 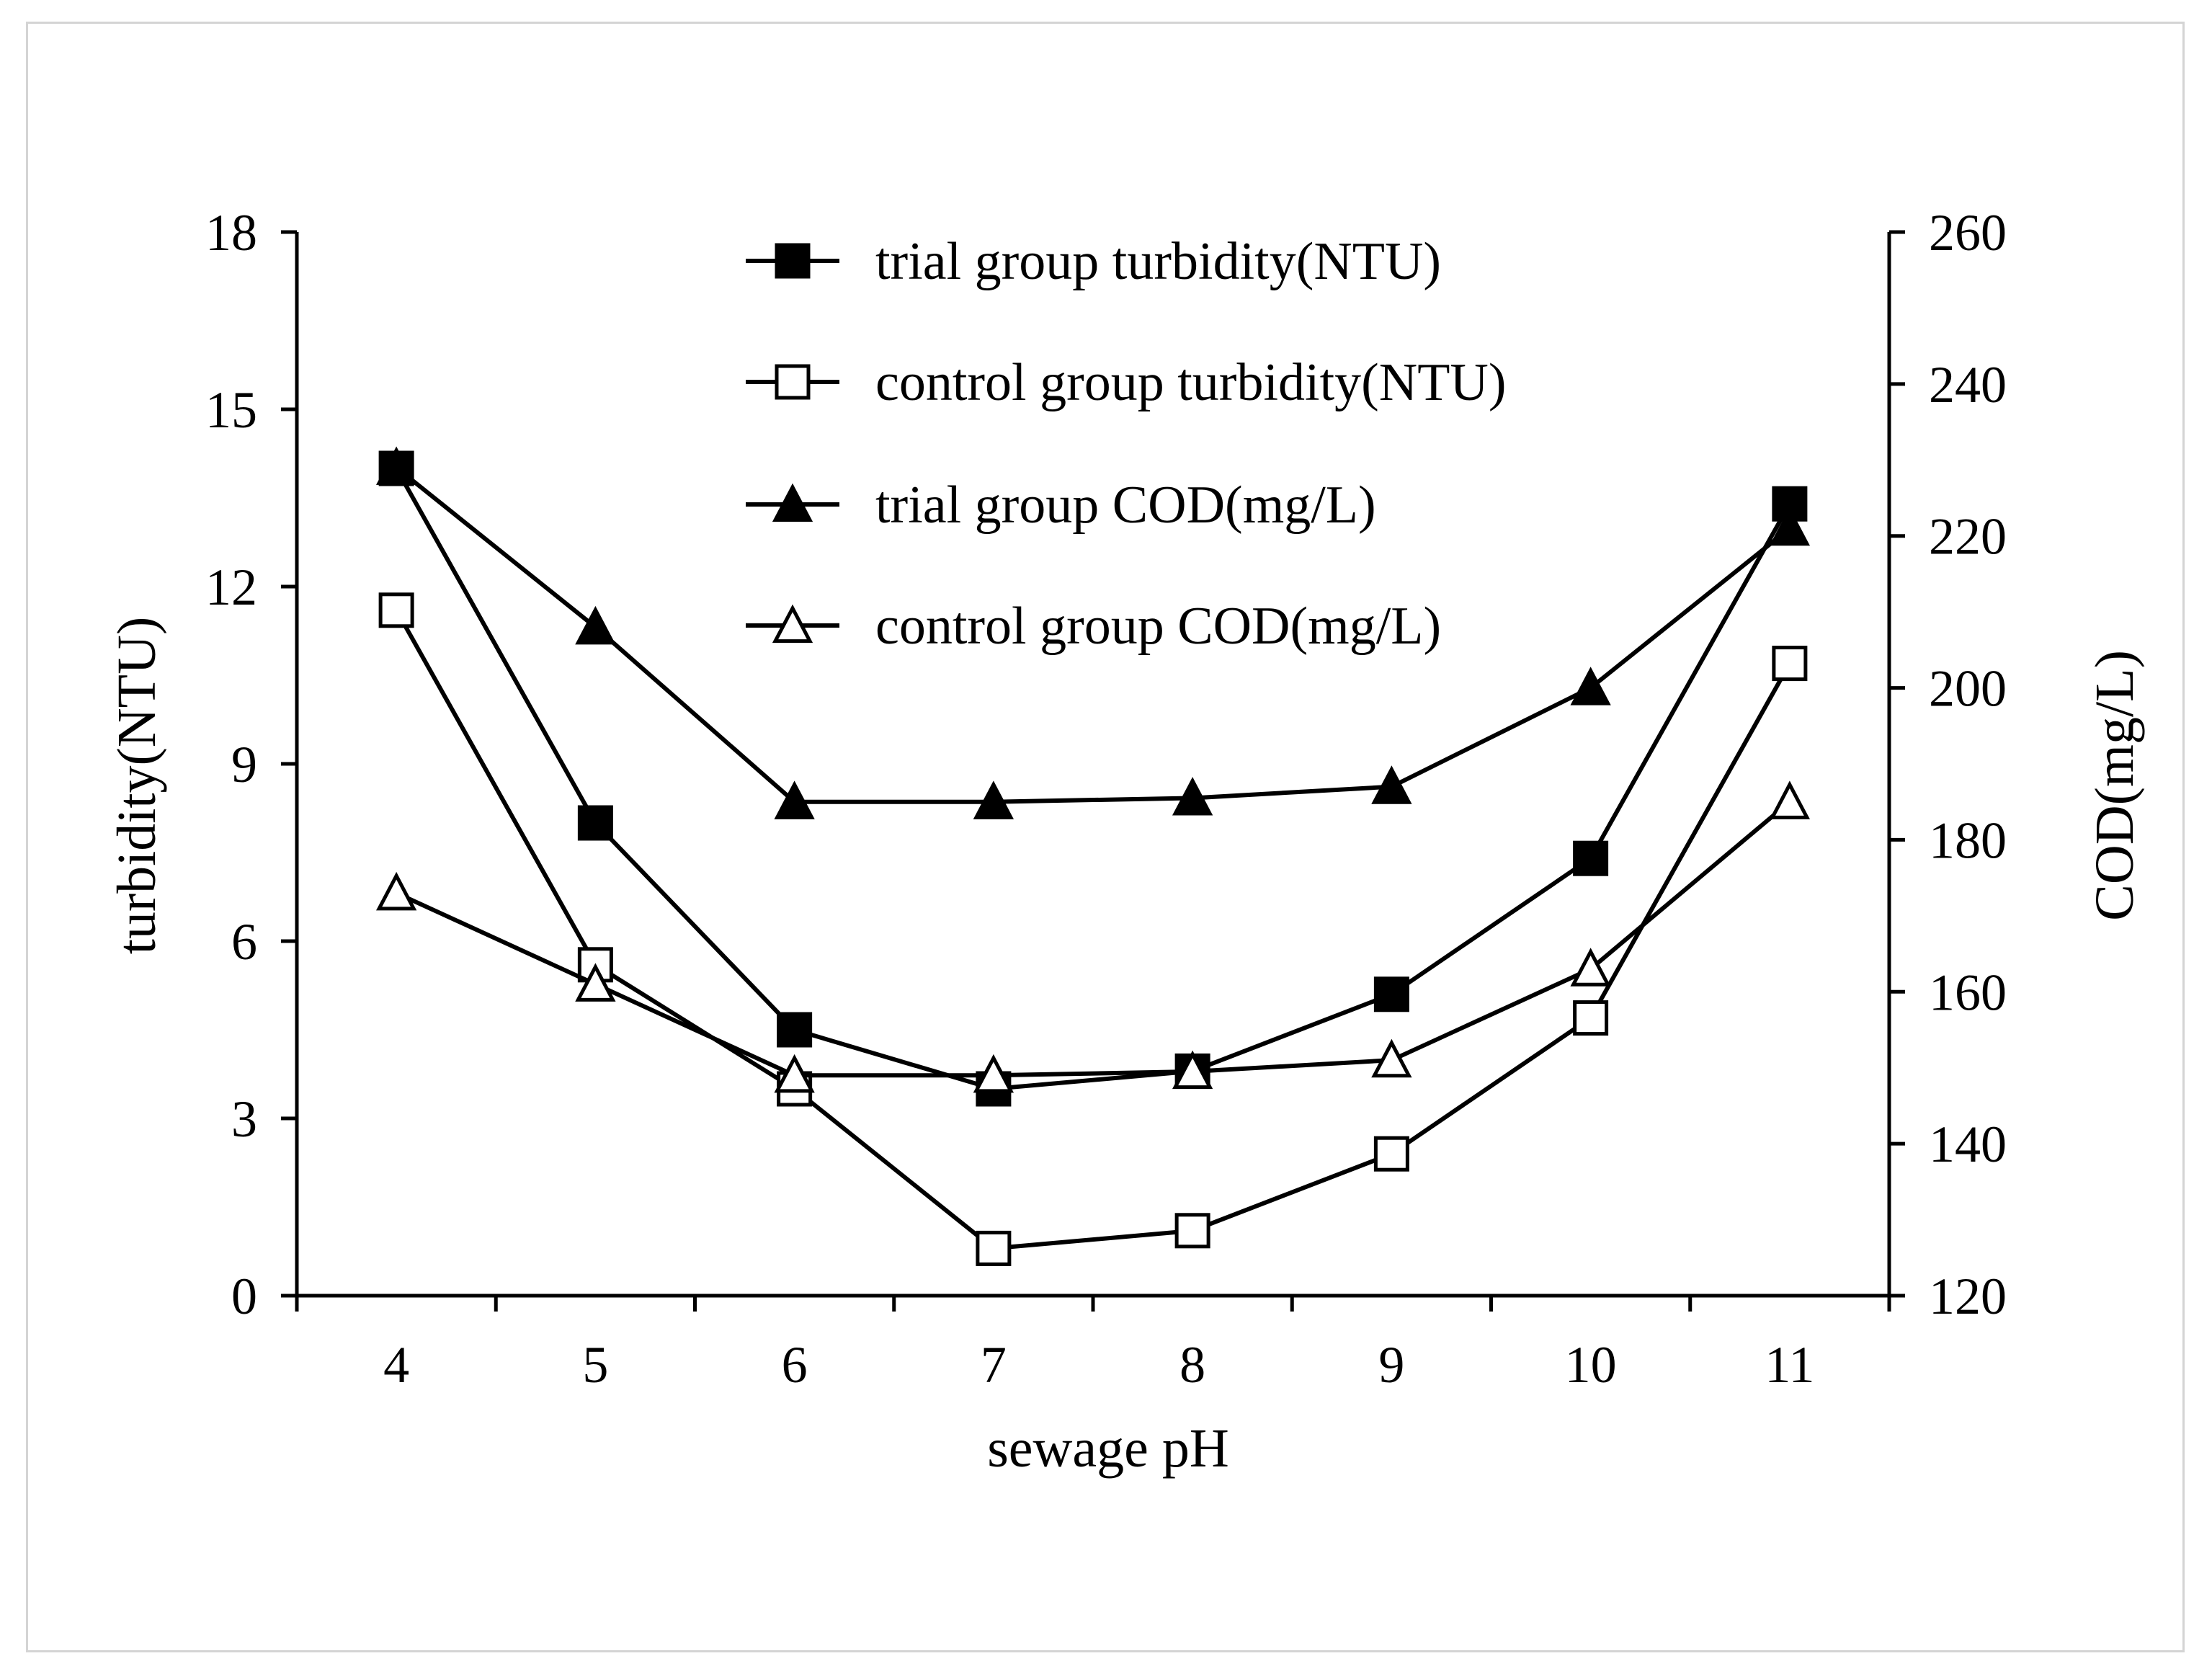 What do you see at coordinates (795, 1365) in the screenshot?
I see `x-tick-label: 6` at bounding box center [795, 1365].